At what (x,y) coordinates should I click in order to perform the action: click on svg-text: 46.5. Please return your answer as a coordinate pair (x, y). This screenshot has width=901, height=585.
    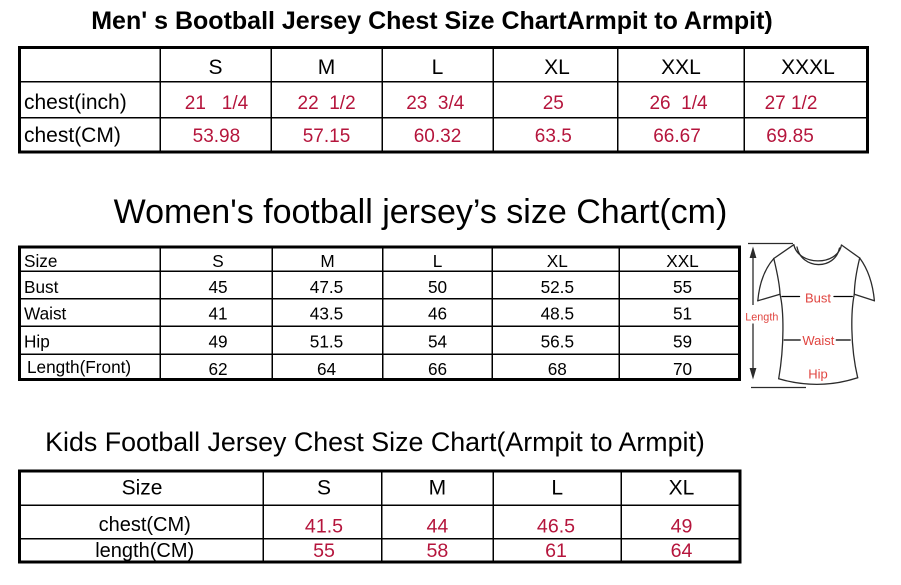
    Looking at the image, I should click on (556, 527).